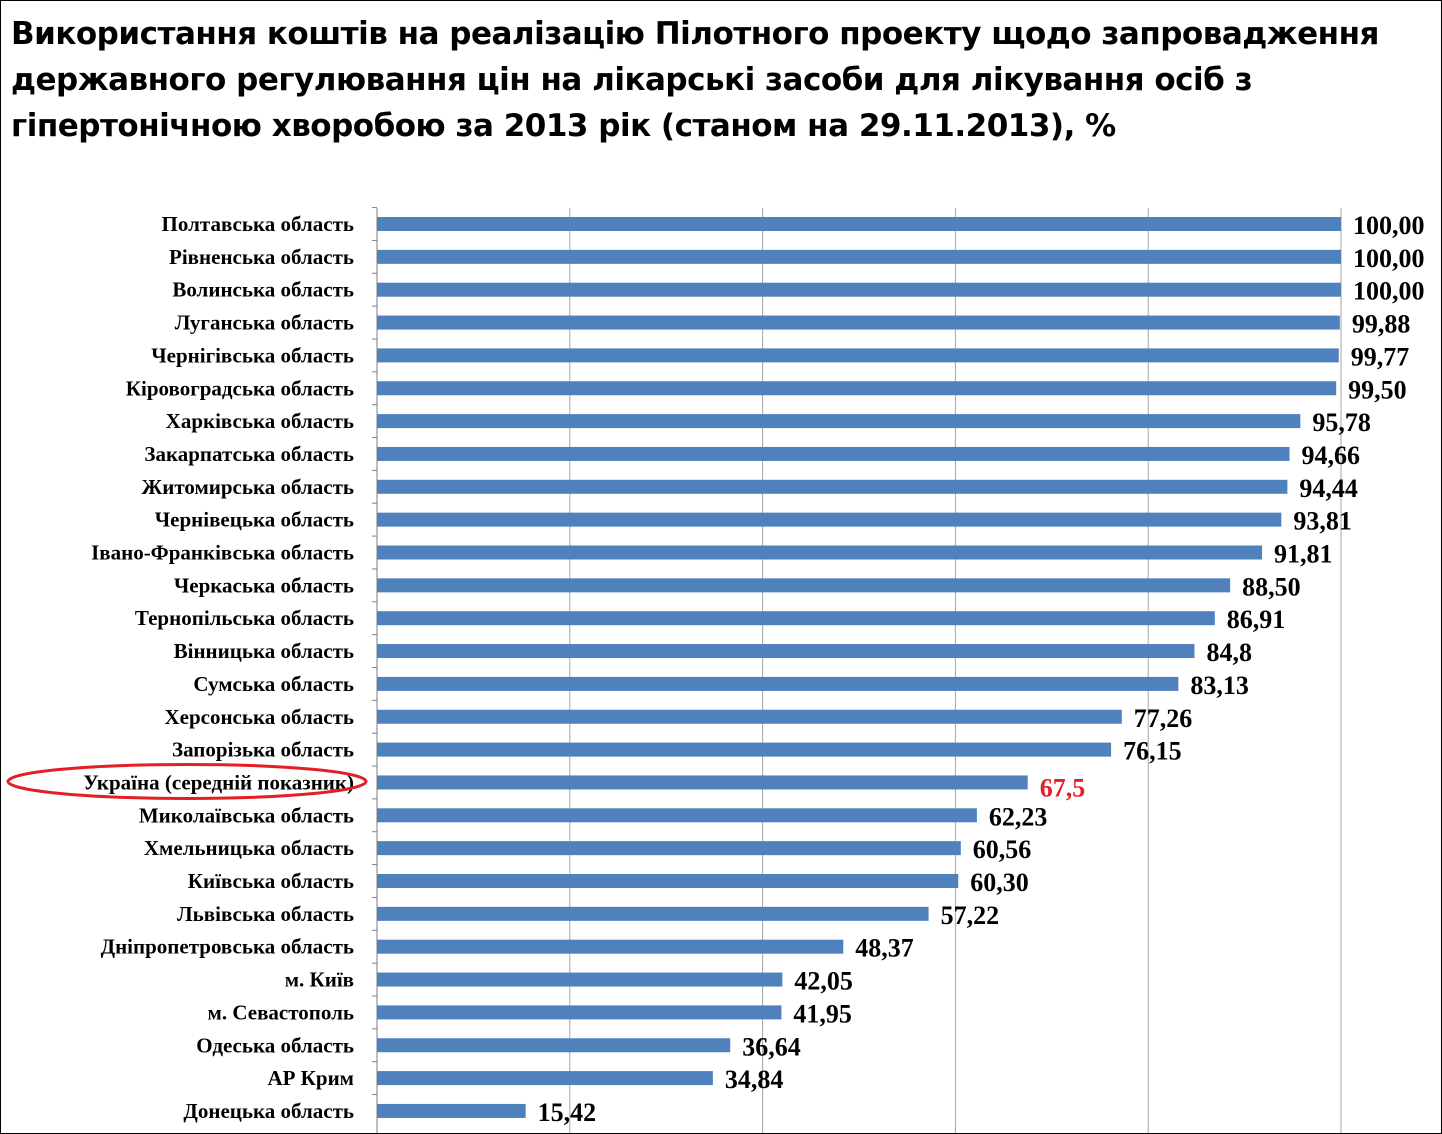  Describe the element at coordinates (1331, 455) in the screenshot. I see `data-label: 94,66` at that location.